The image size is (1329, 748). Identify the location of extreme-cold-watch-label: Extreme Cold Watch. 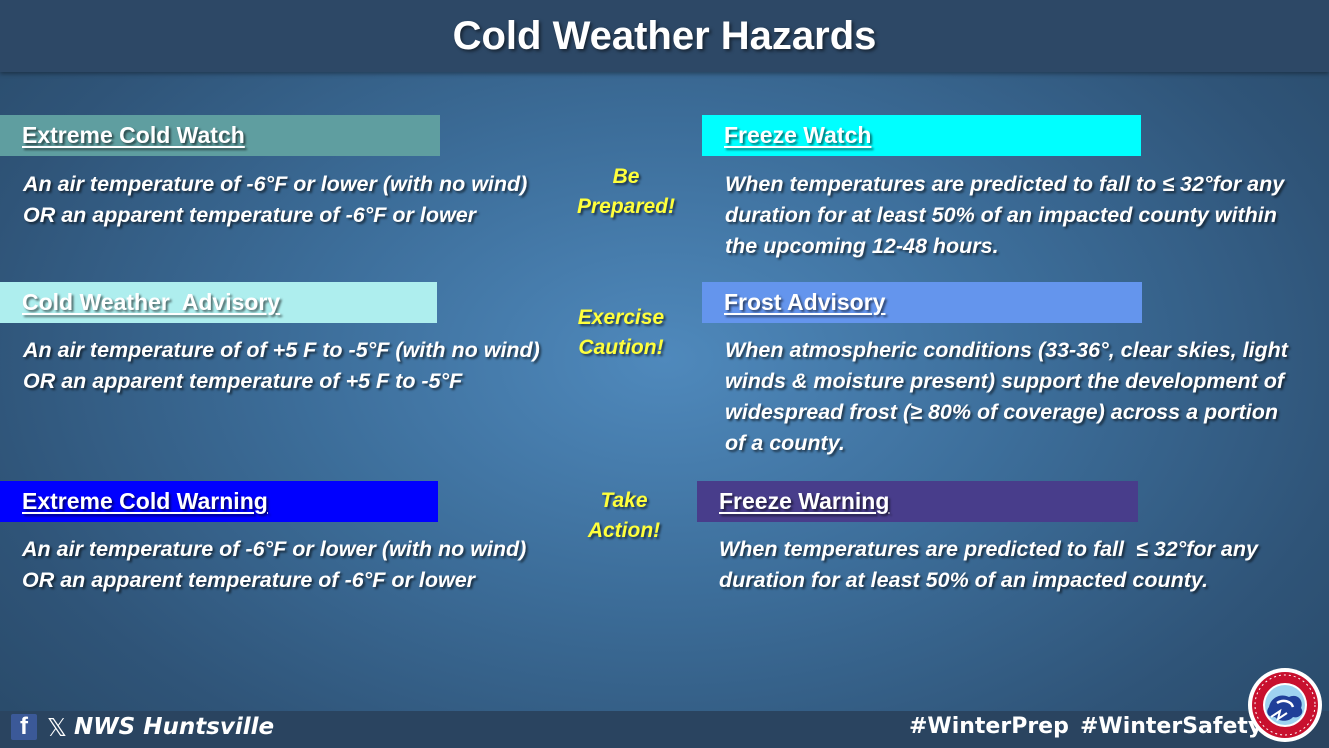
(133, 135).